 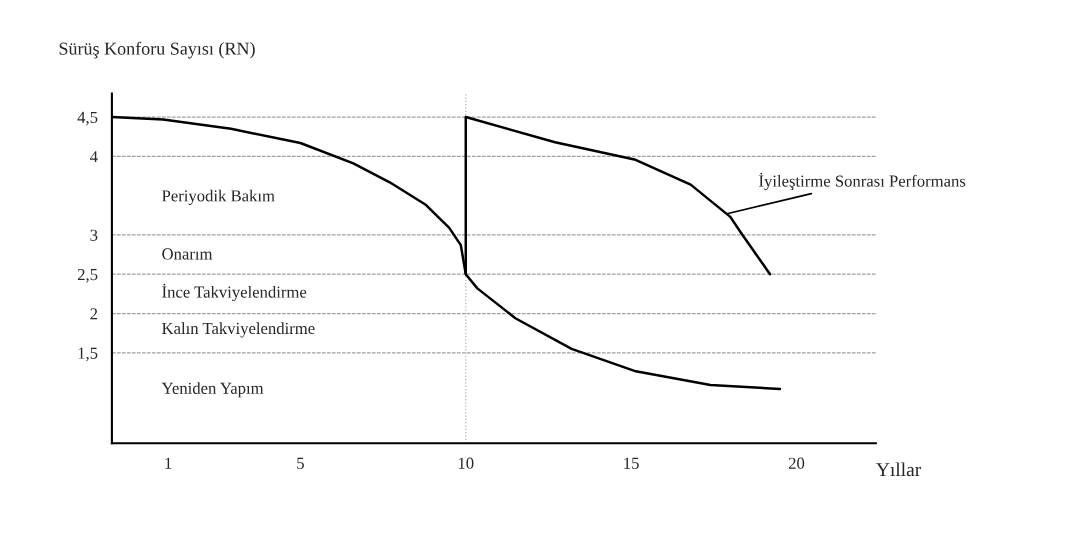 I want to click on annotation: İyileştirme Sonrası Performans, so click(x=862, y=181).